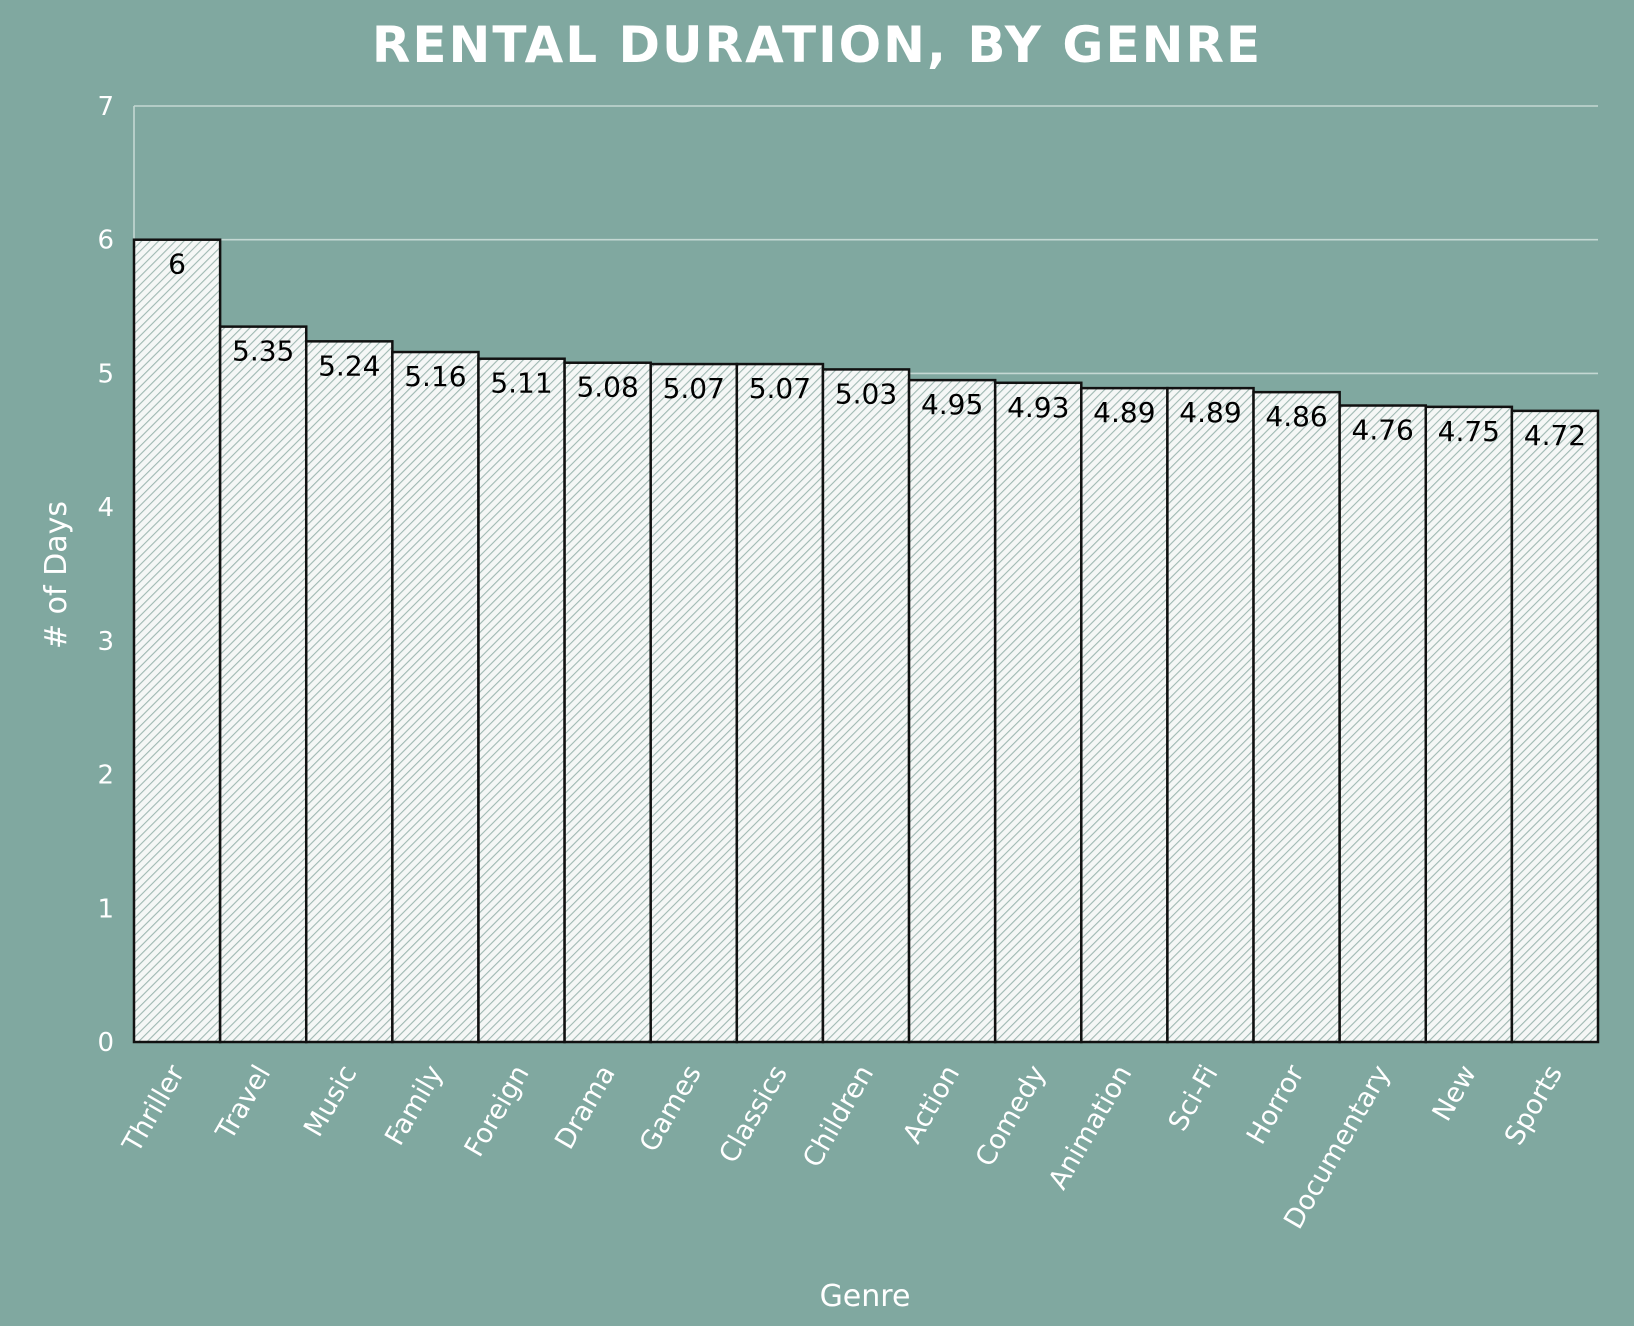  What do you see at coordinates (105, 374) in the screenshot?
I see `y-tick-label: 5` at bounding box center [105, 374].